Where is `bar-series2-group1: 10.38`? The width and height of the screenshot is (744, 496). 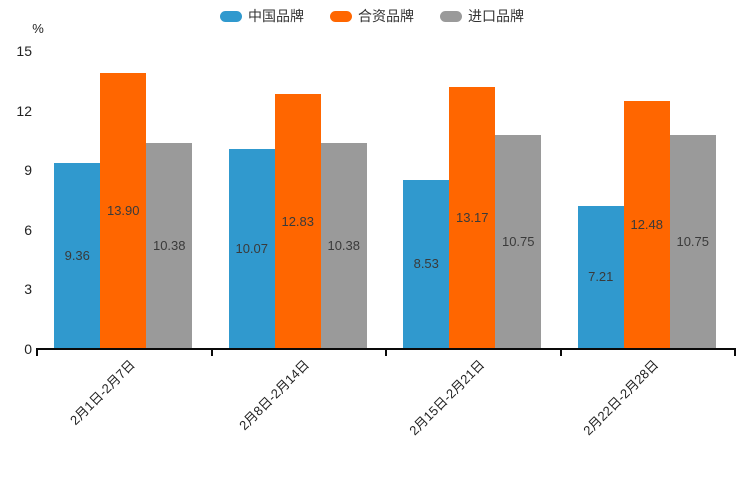 bar-series2-group1: 10.38 is located at coordinates (343, 245).